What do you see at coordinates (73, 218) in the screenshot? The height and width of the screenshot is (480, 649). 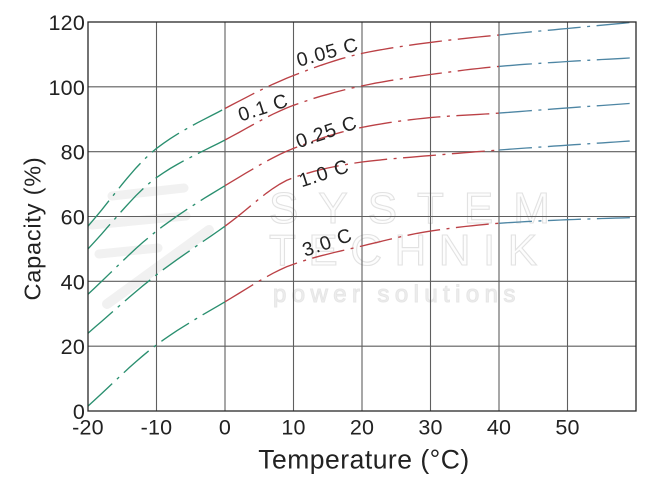 I see `svg-text: 60` at bounding box center [73, 218].